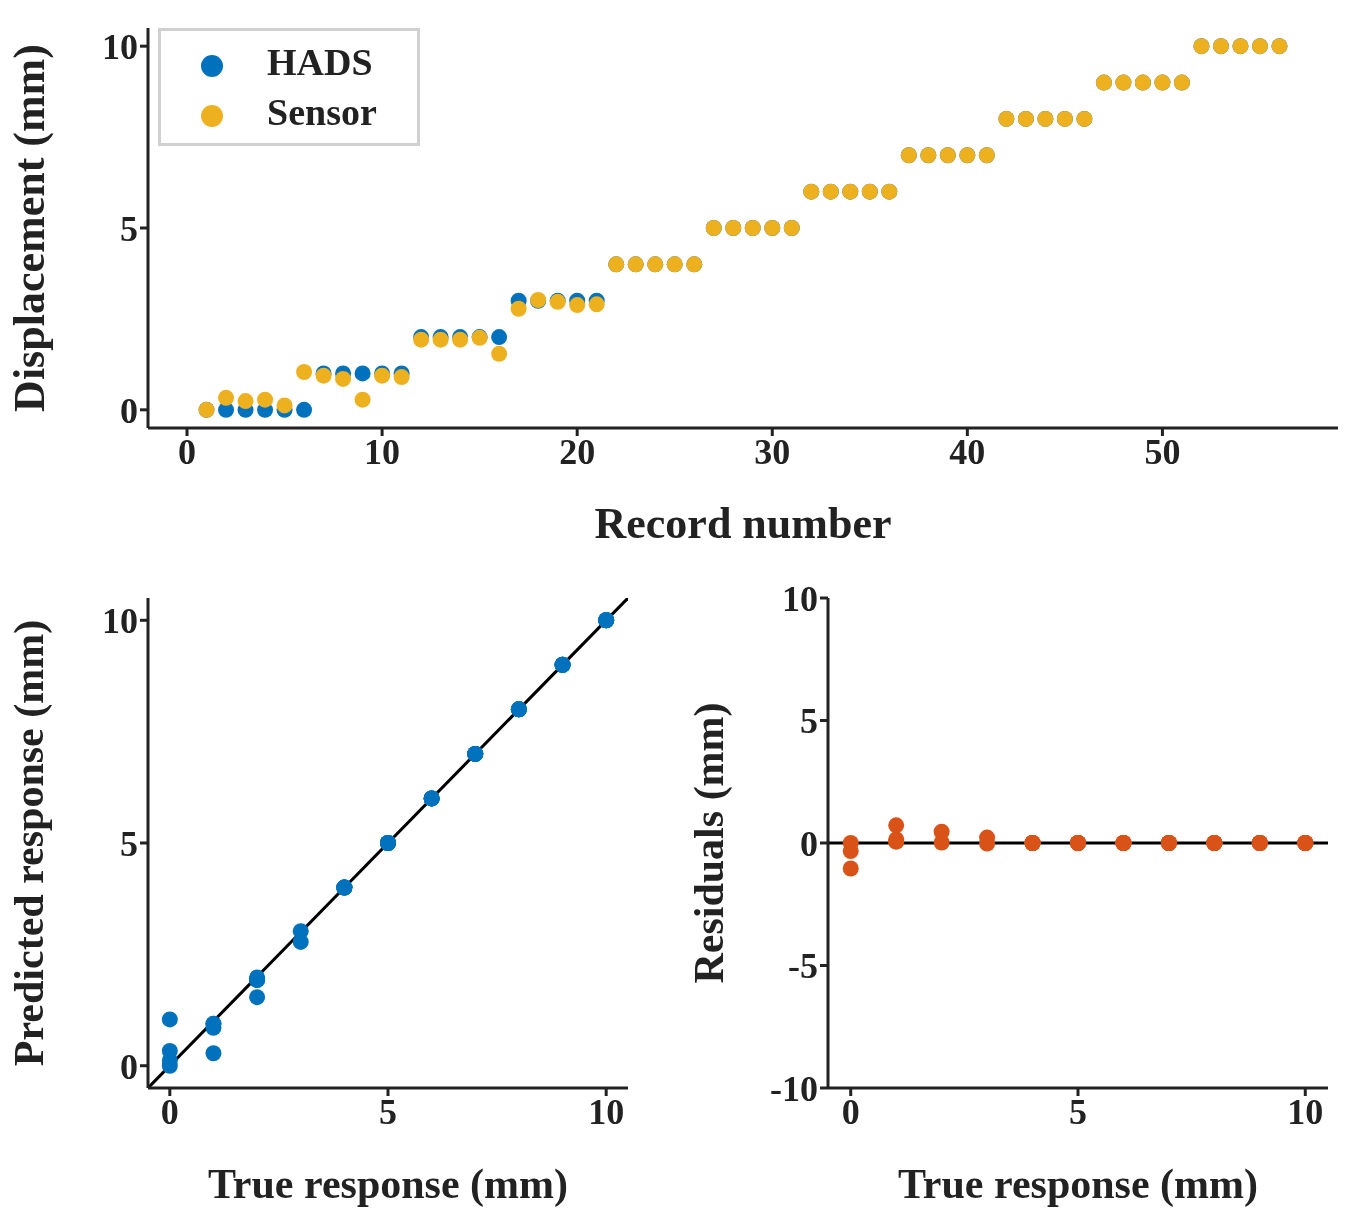 The height and width of the screenshot is (1226, 1367). I want to click on y-tick-label: -10, so click(794, 1088).